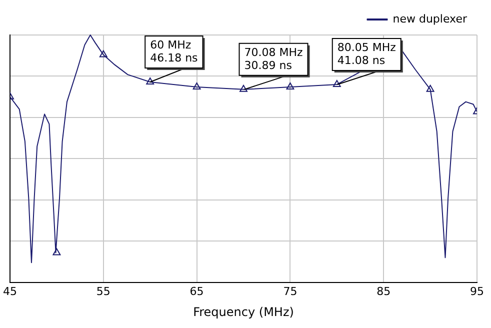 The image size is (491, 328). Describe the element at coordinates (430, 19) in the screenshot. I see `legend-label: new duplexer` at that location.